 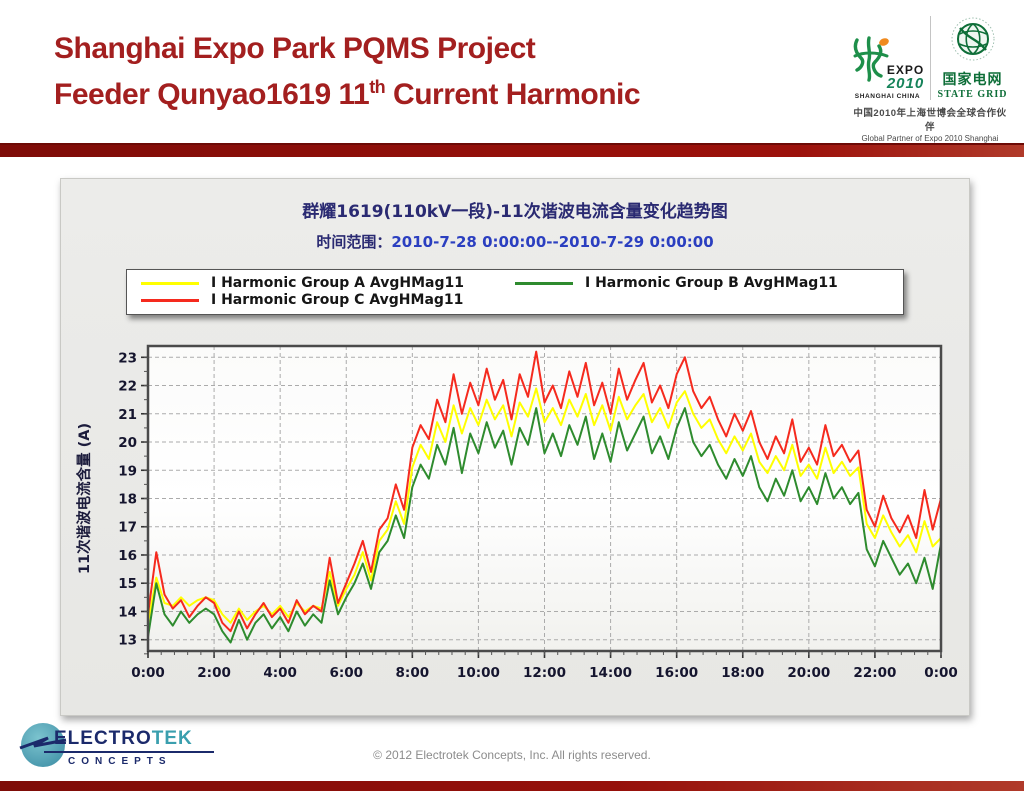 I want to click on svg-text: 10:00, so click(x=478, y=673).